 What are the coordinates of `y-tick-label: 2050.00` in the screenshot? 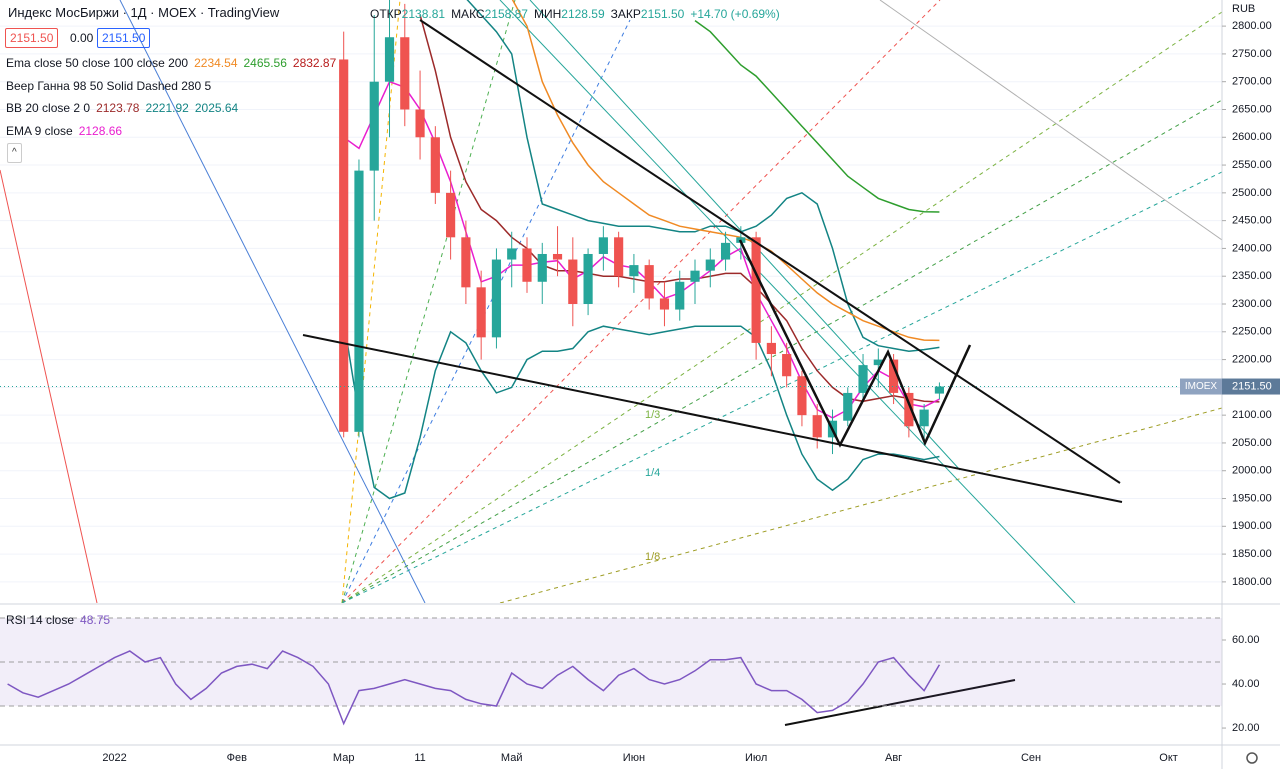 It's located at (1252, 443).